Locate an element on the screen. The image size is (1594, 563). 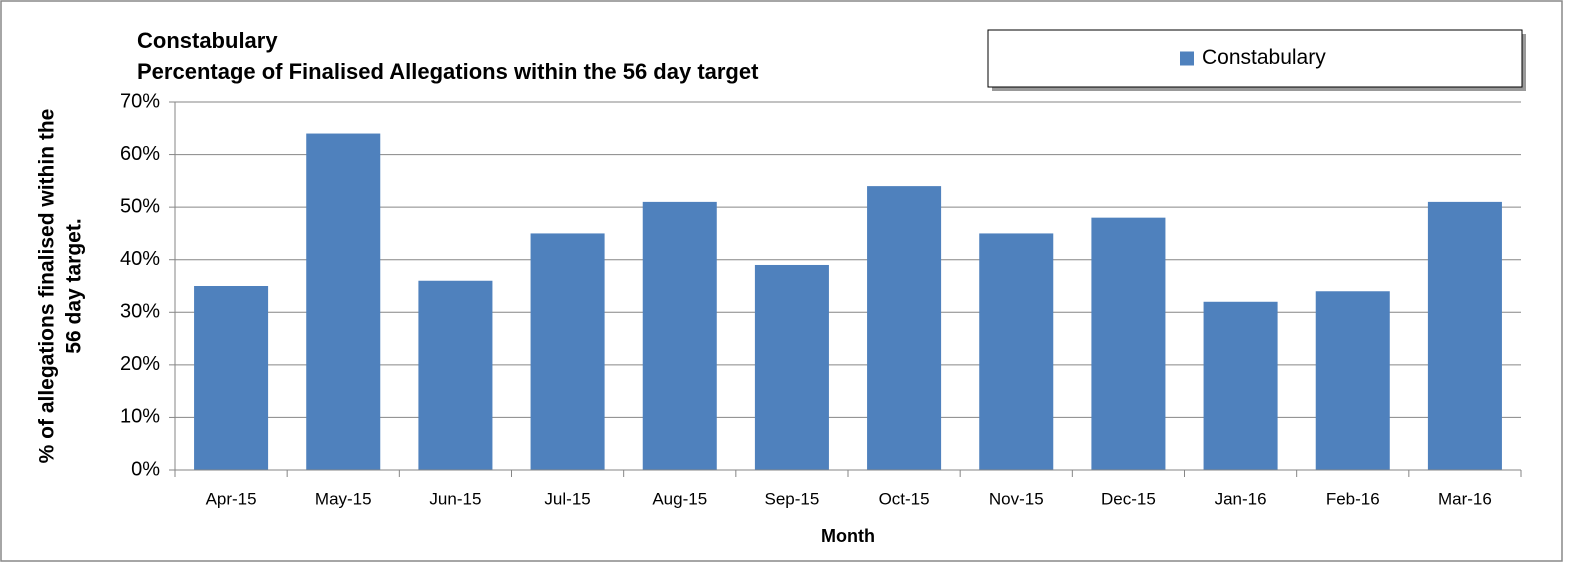
y-tick-label: 10% is located at coordinates (140, 417).